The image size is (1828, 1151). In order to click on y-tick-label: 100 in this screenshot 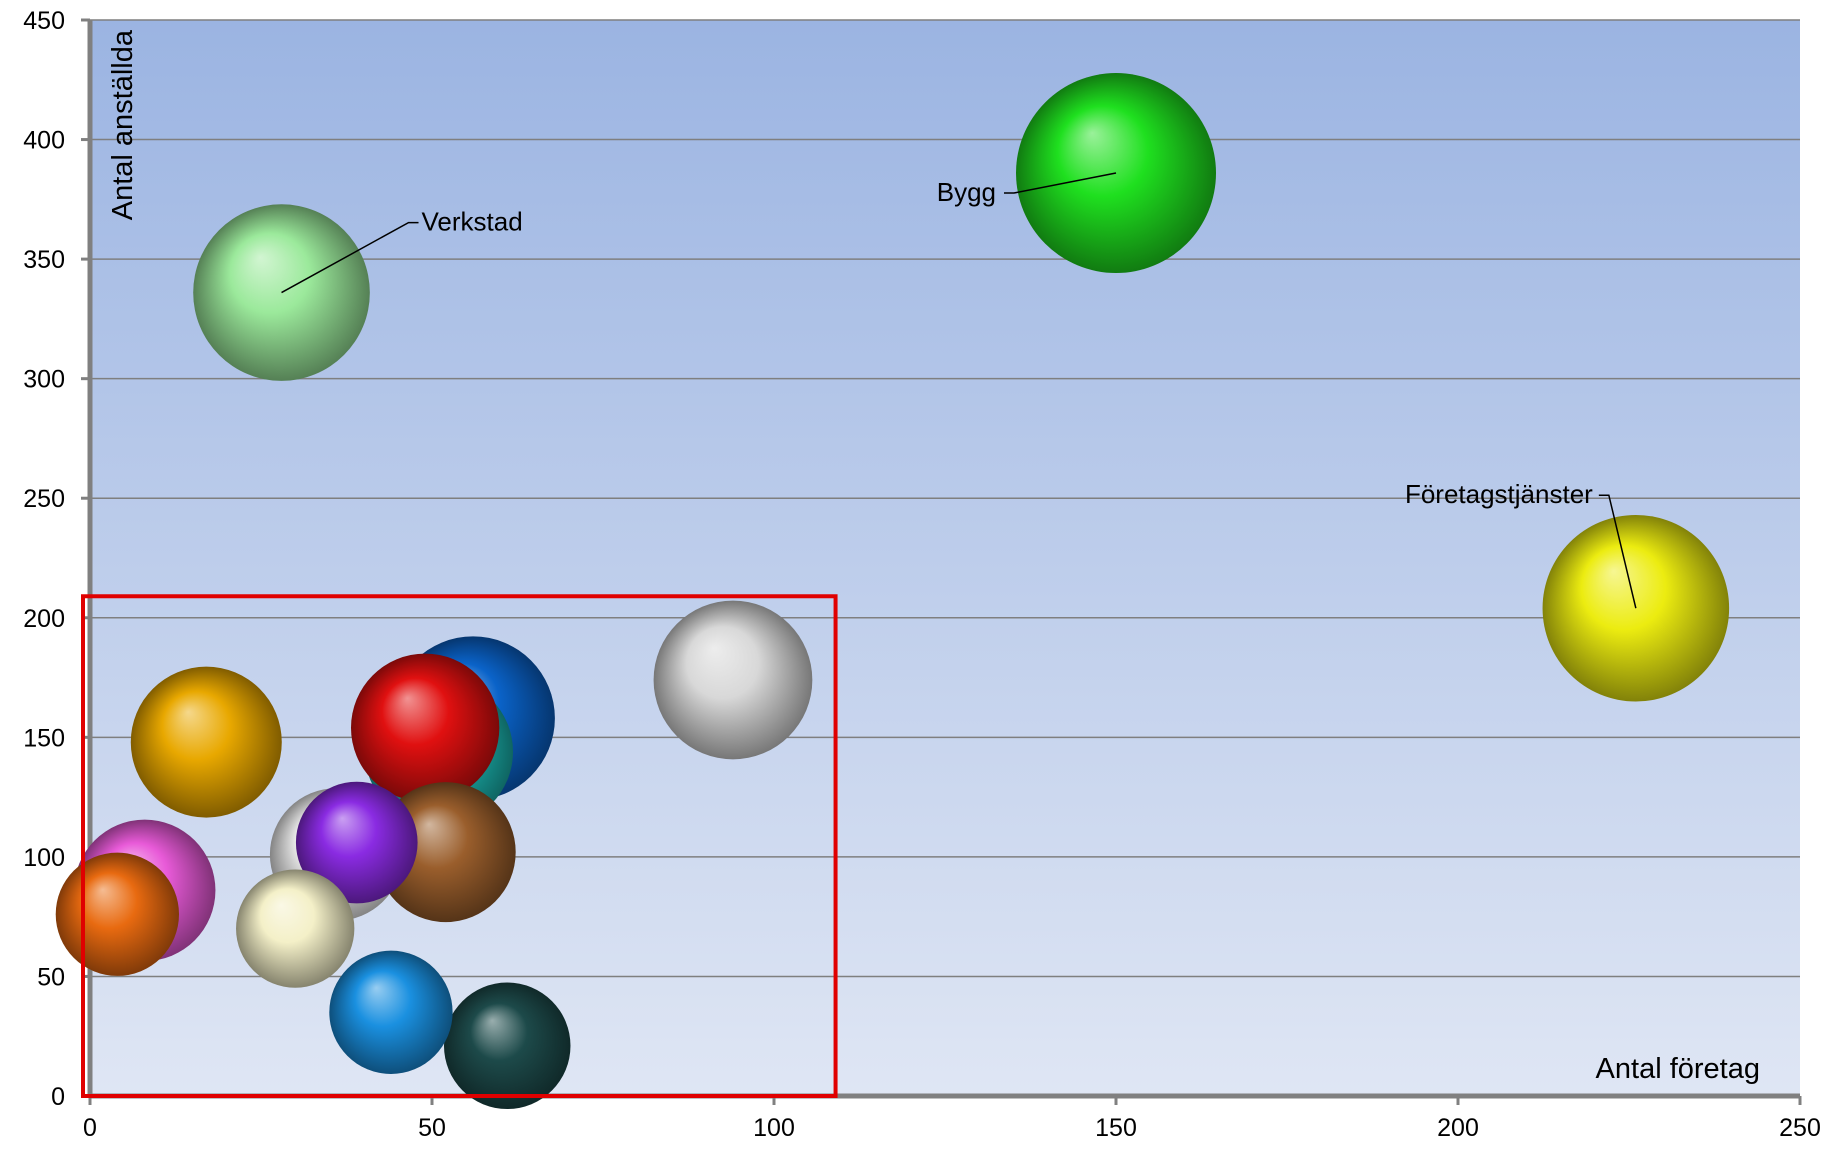, I will do `click(44, 858)`.